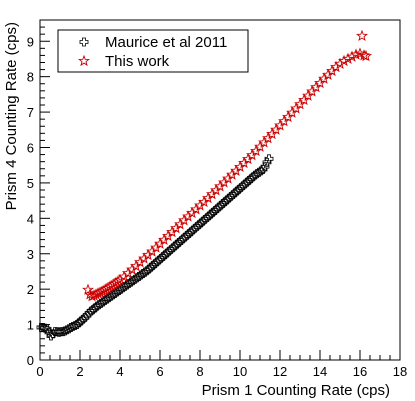 The image size is (415, 401). I want to click on y-tick-label: 2, so click(30, 289).